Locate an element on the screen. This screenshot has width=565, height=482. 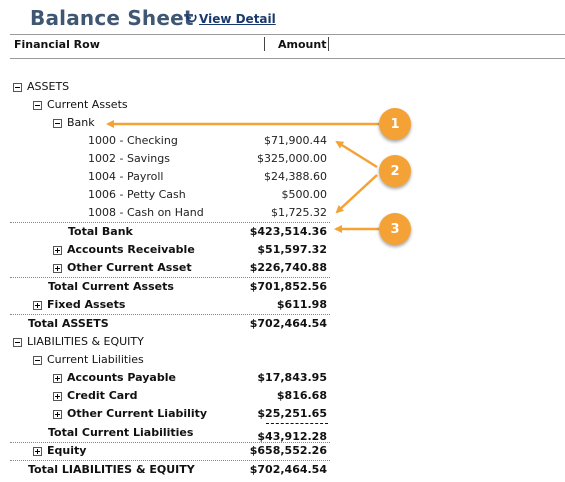
row-label: Fixed Assets is located at coordinates (86, 304).